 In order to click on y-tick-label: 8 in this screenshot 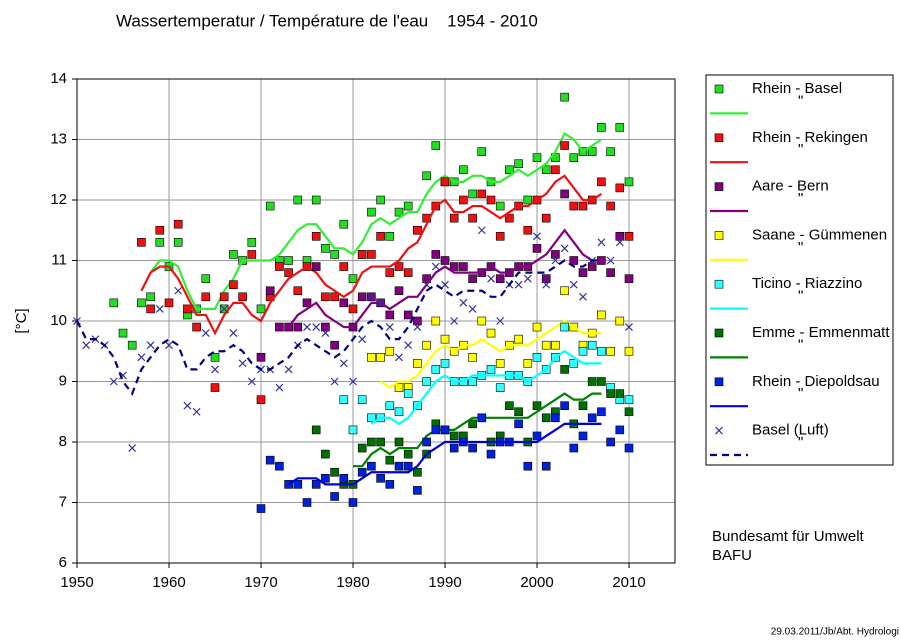, I will do `click(63, 441)`.